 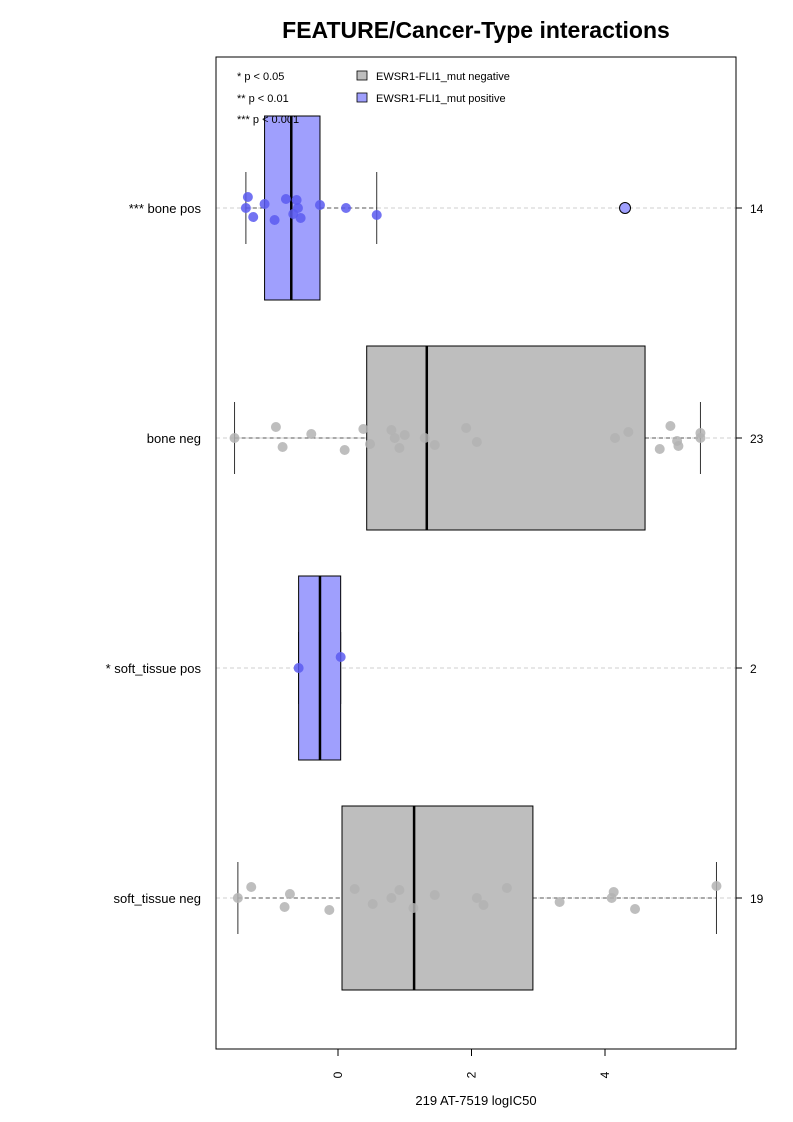 What do you see at coordinates (625, 208) in the screenshot?
I see `outlier-point` at bounding box center [625, 208].